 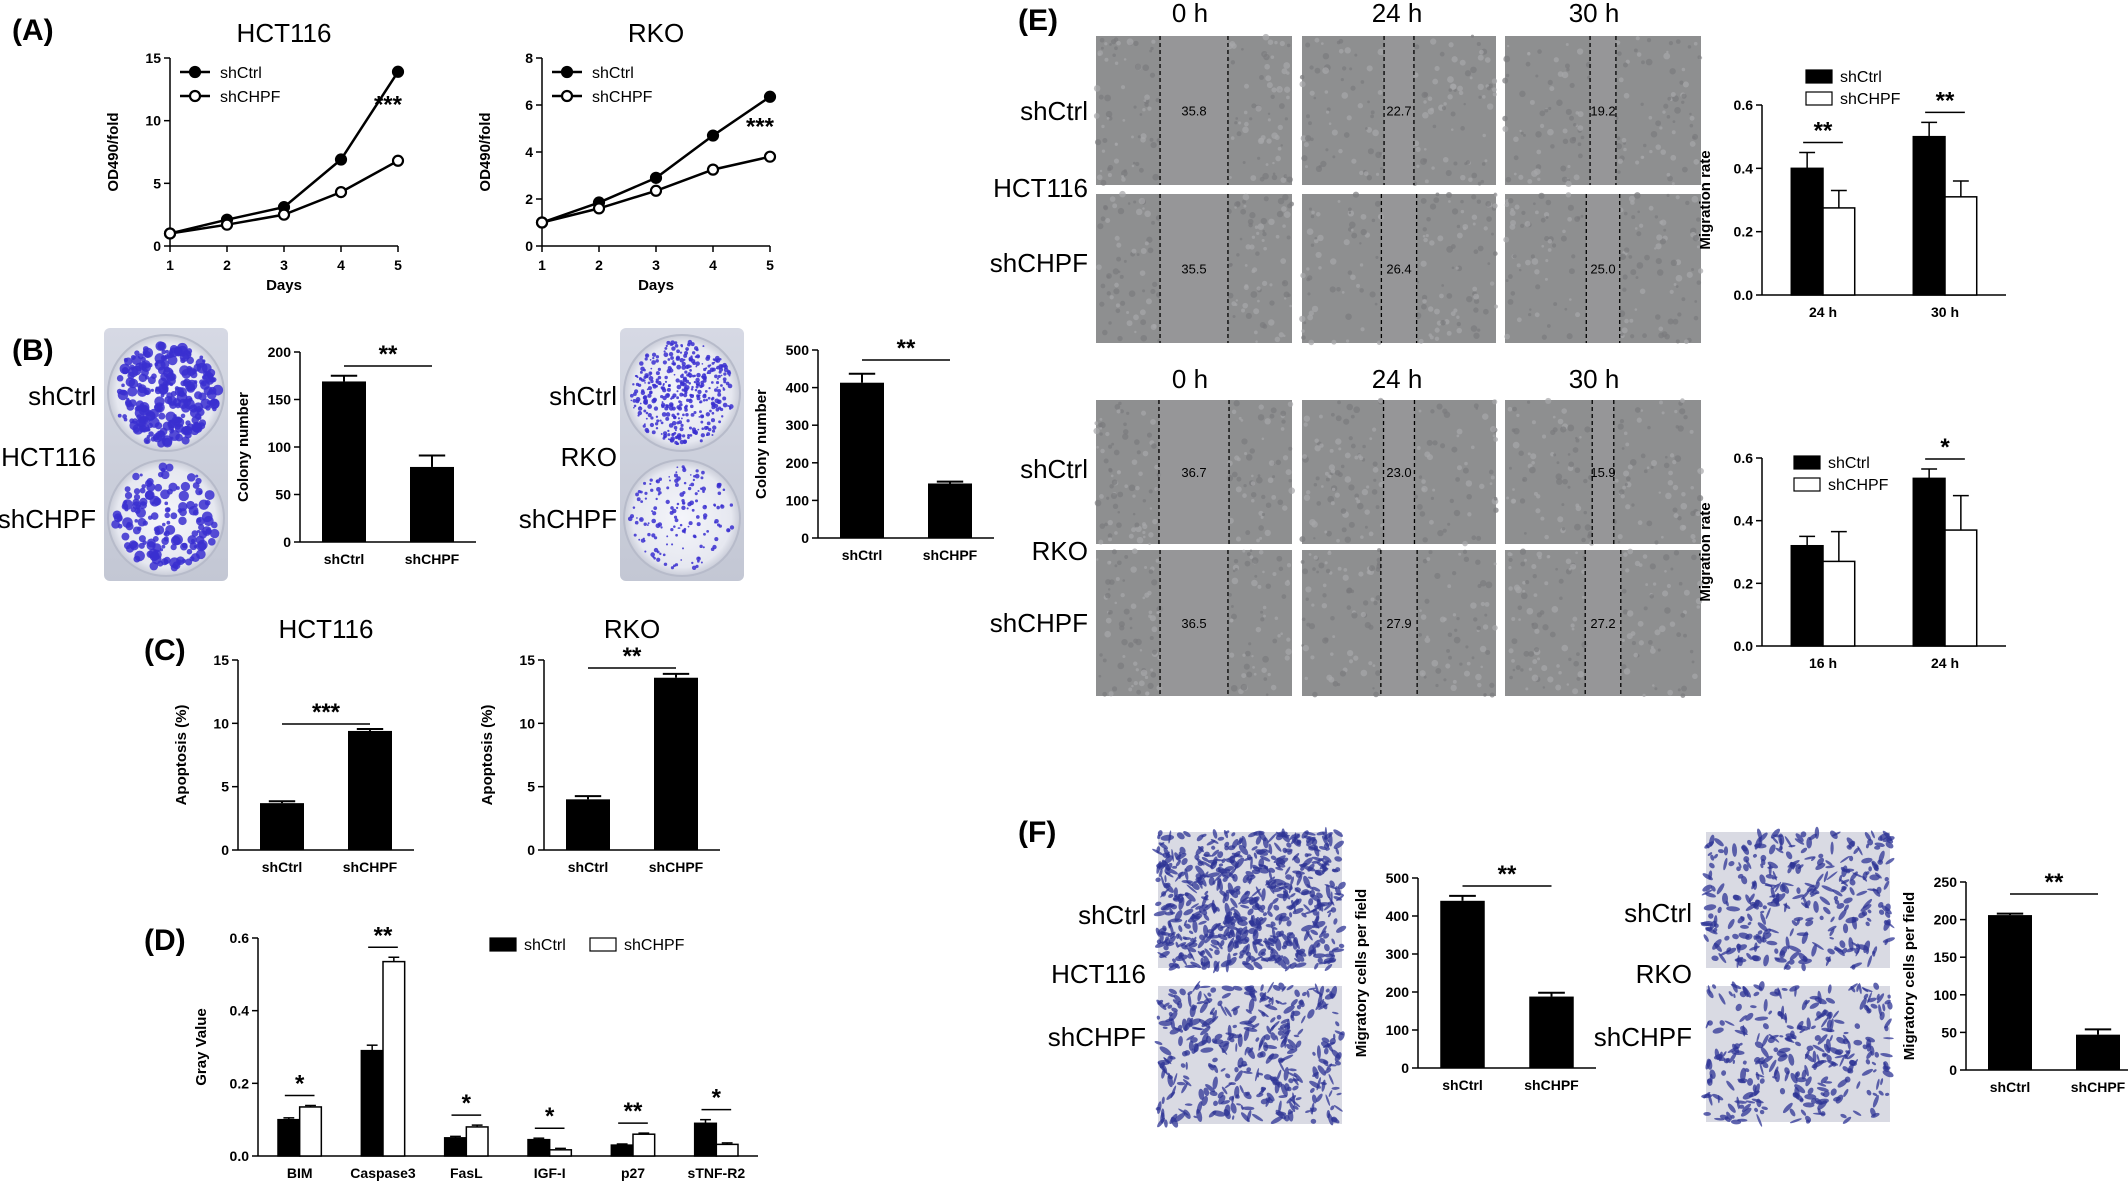 I want to click on chartA1-x-tick-label: 1, so click(x=170, y=265).